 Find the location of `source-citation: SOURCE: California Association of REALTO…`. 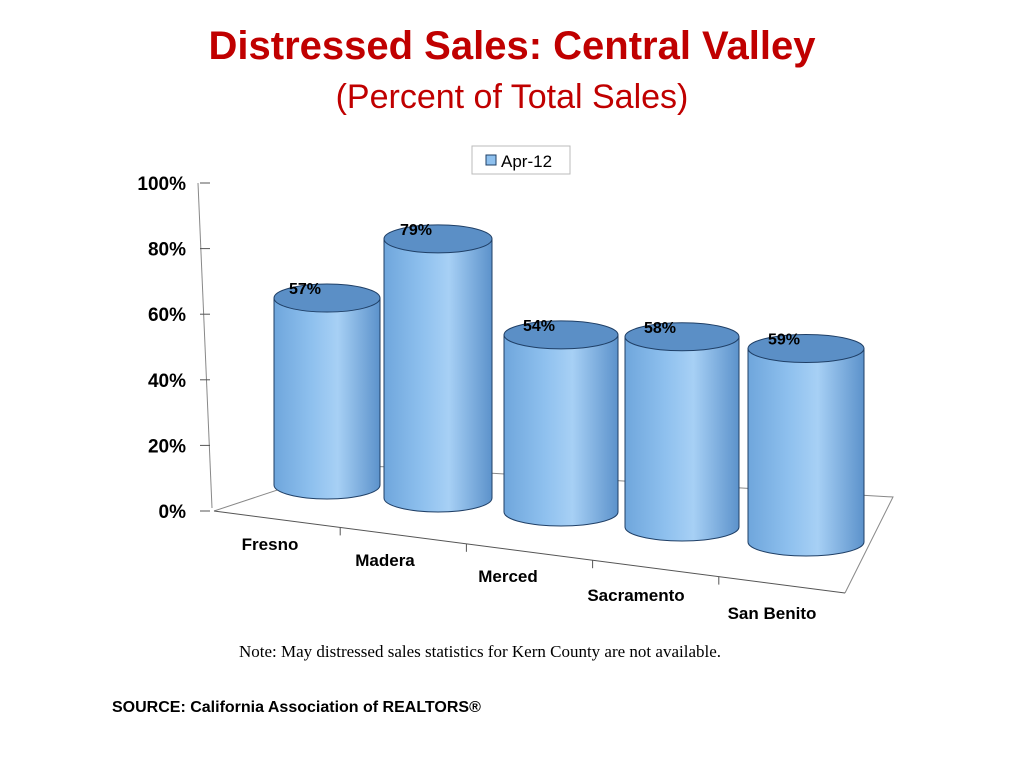

source-citation: SOURCE: California Association of REALTO… is located at coordinates (296, 707).